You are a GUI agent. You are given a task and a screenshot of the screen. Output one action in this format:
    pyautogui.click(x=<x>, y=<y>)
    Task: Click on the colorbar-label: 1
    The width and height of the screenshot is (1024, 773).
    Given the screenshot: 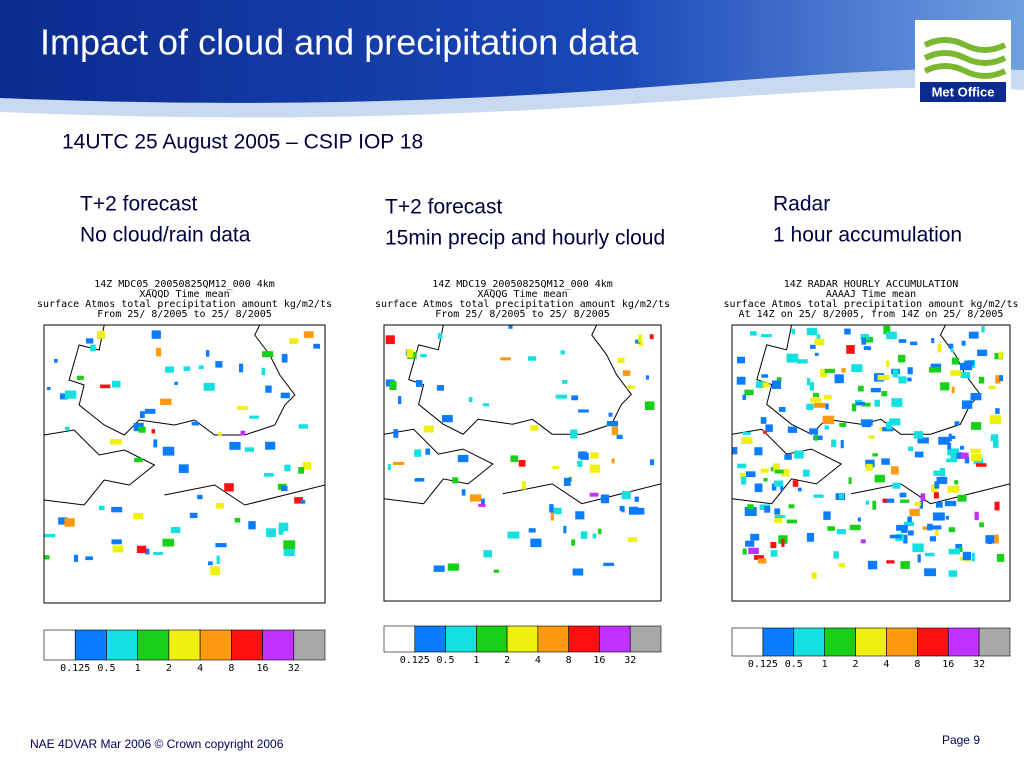 What is the action you would take?
    pyautogui.click(x=476, y=660)
    